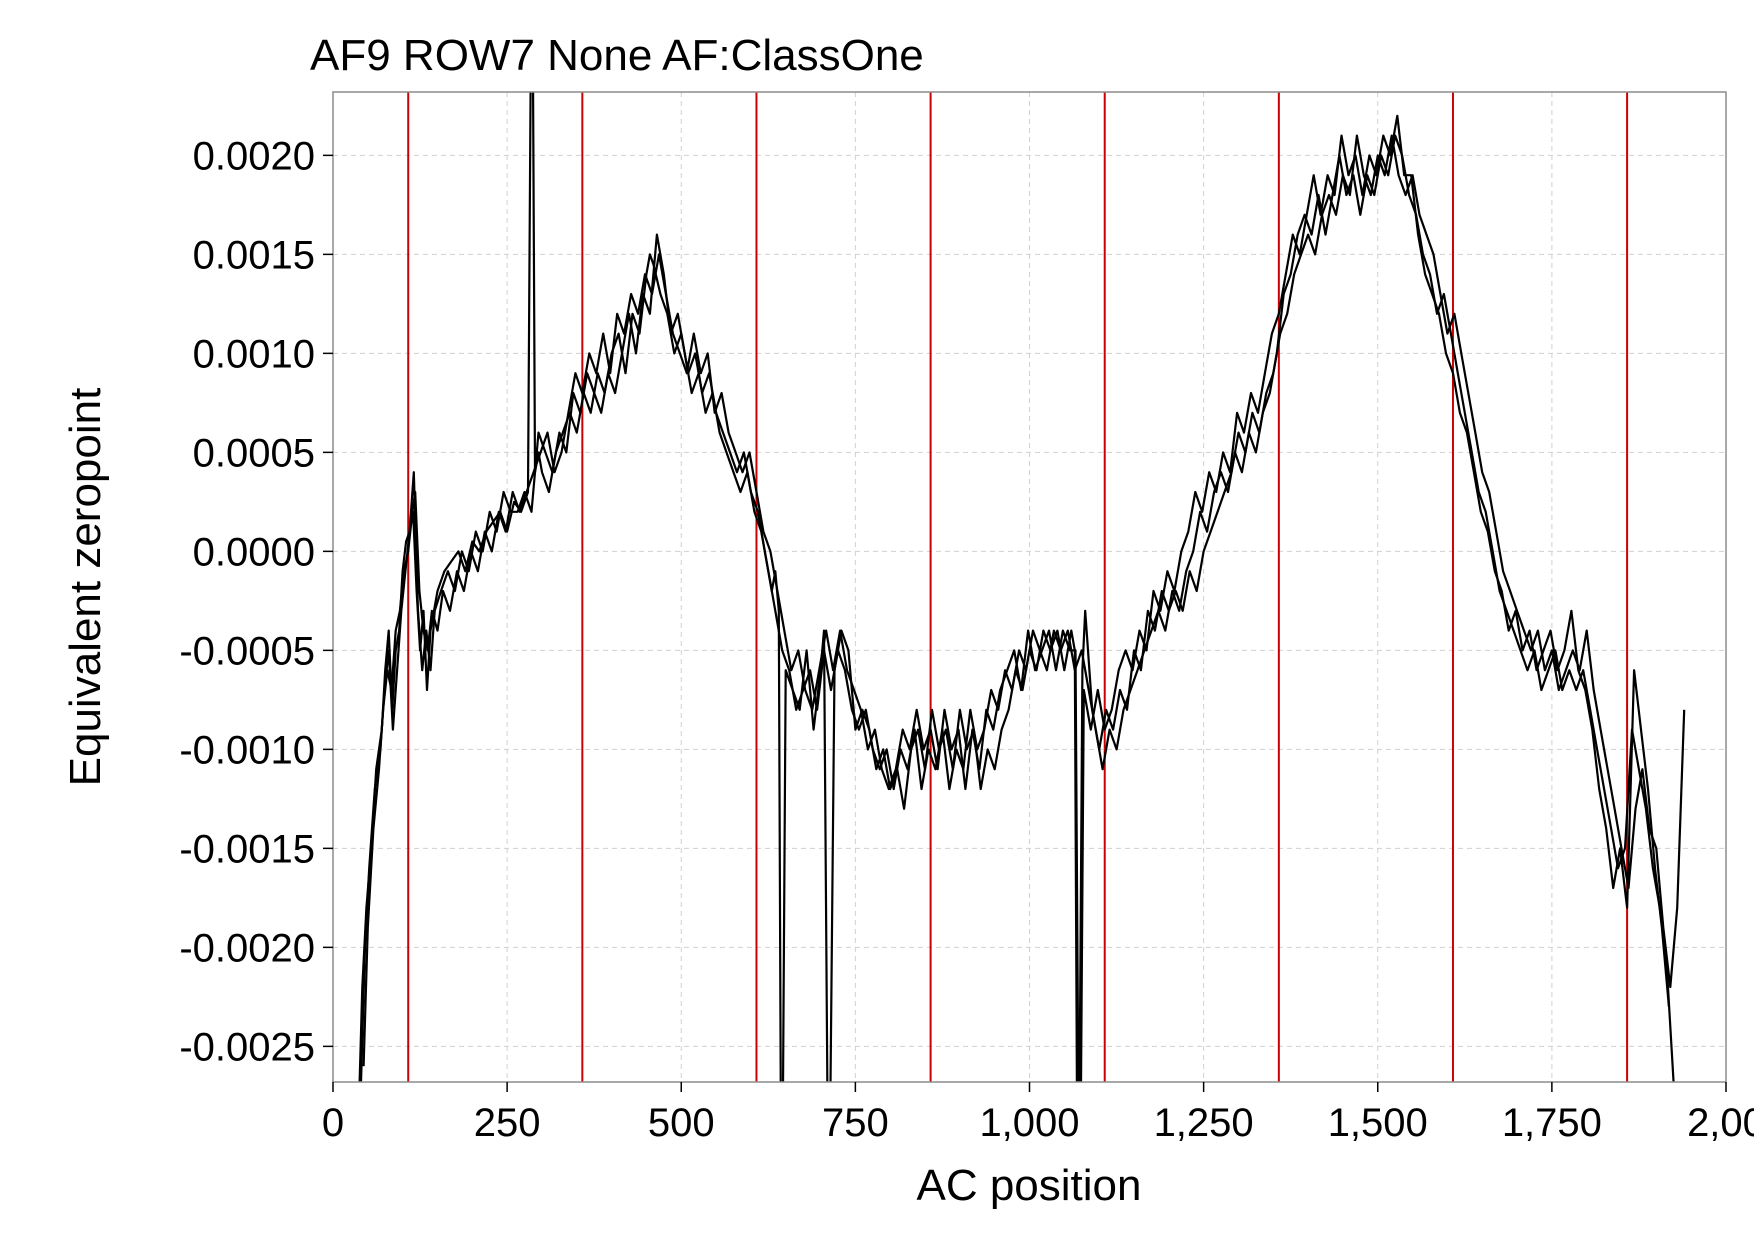 Image resolution: width=1754 pixels, height=1239 pixels. What do you see at coordinates (254, 453) in the screenshot?
I see `y-tick-label: 0.0005` at bounding box center [254, 453].